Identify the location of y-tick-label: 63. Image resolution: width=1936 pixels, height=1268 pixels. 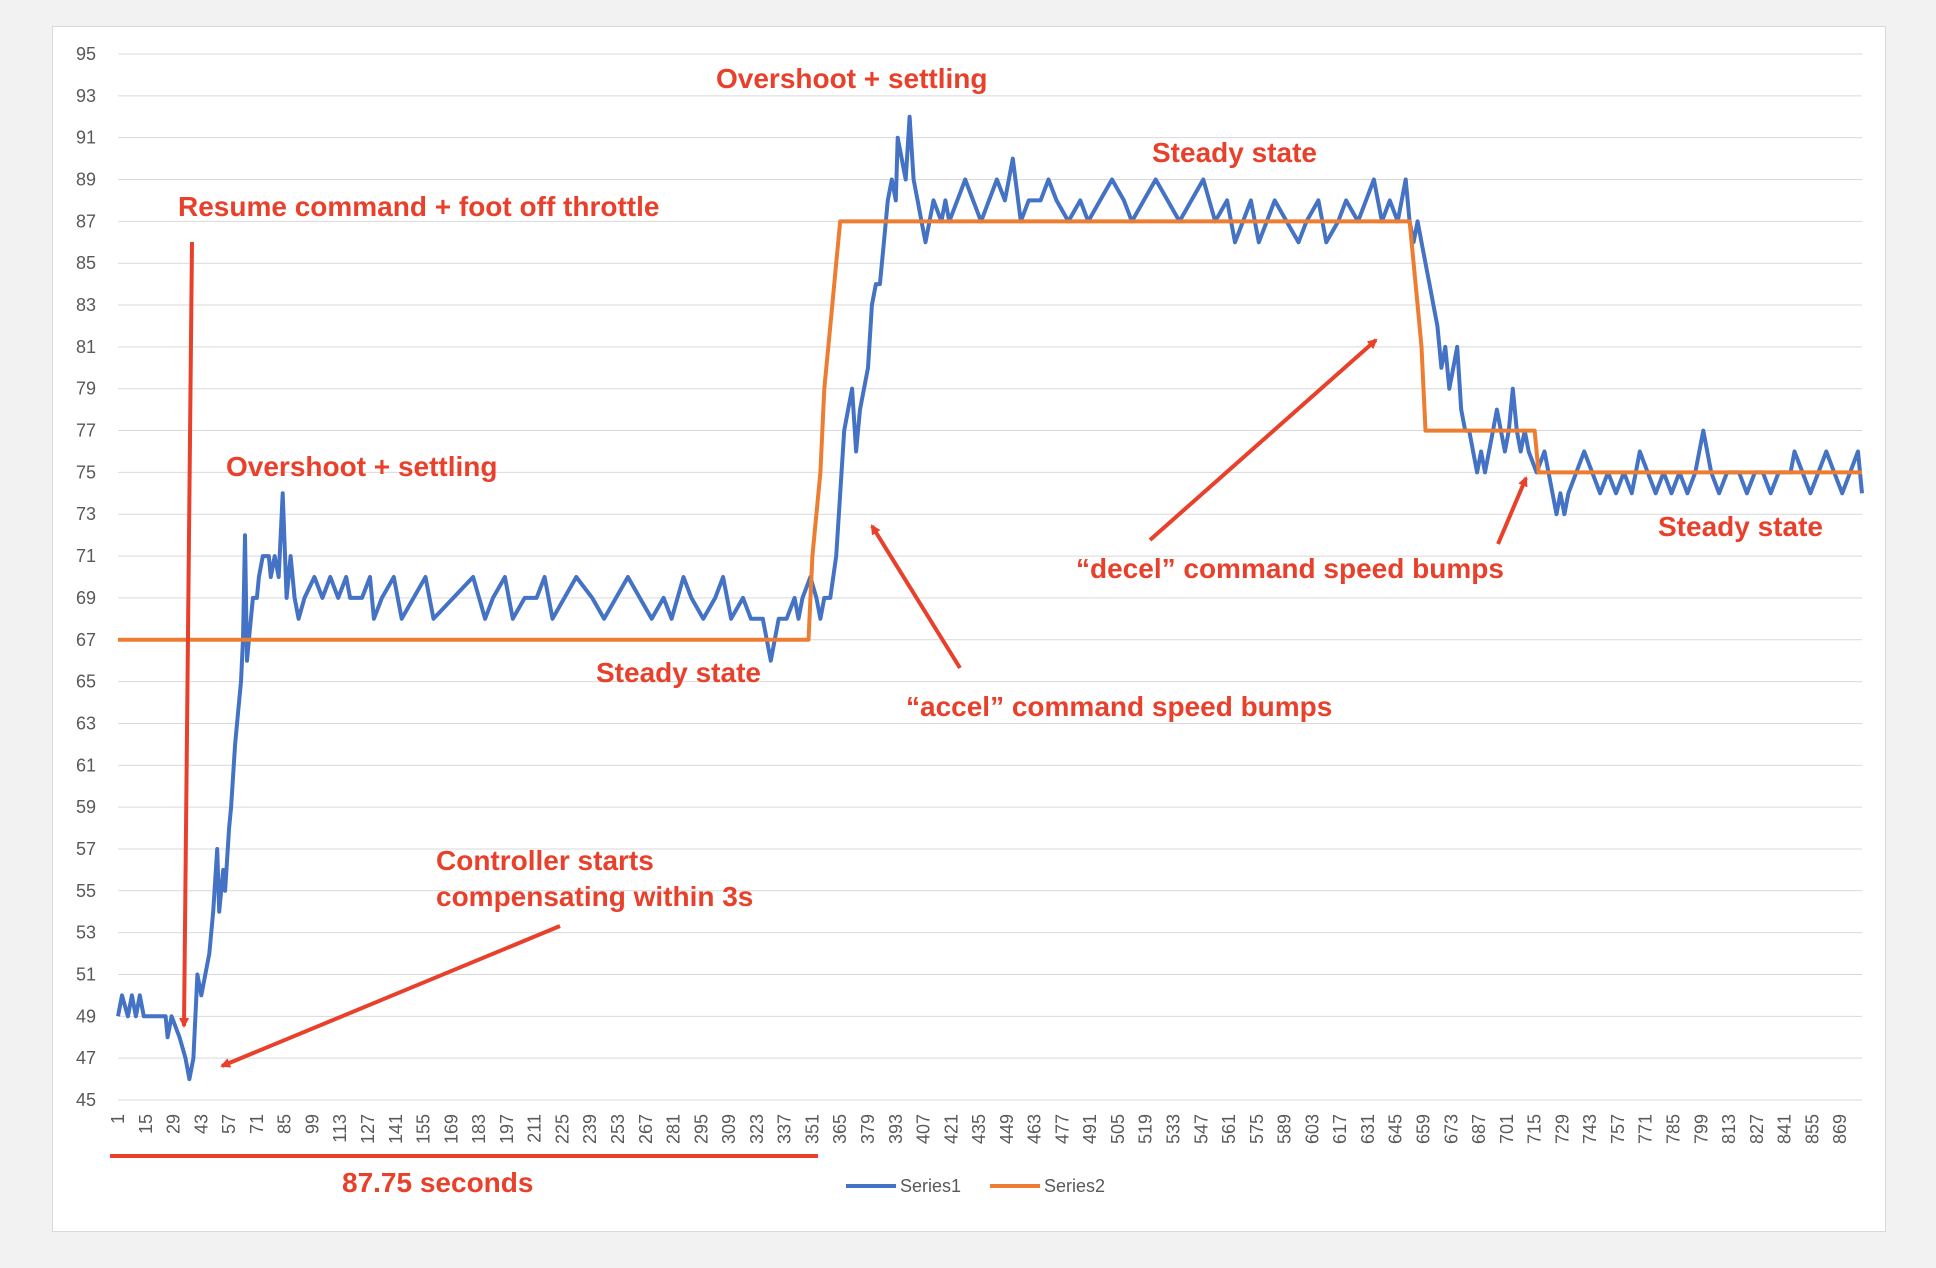
(86, 723).